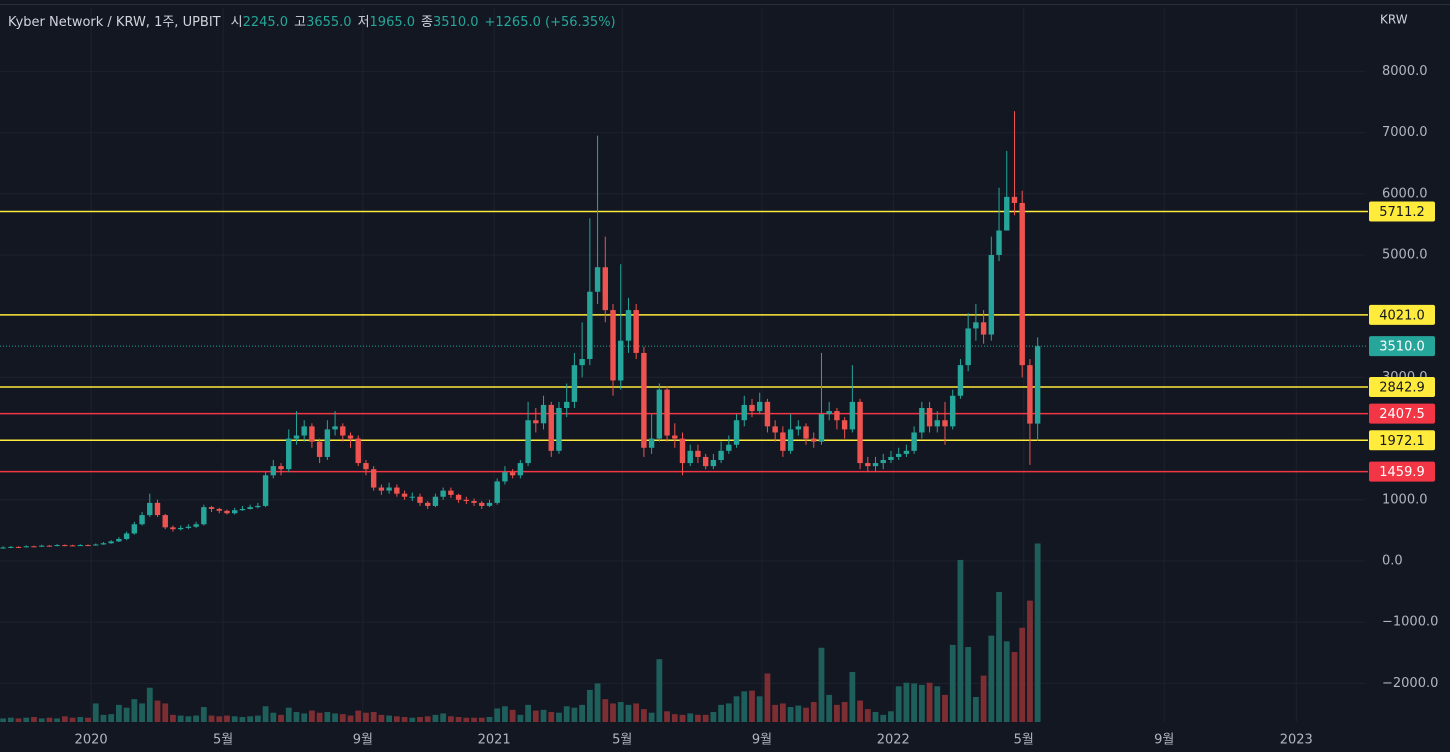 Image resolution: width=1450 pixels, height=752 pixels. I want to click on x-tick-label: 2020, so click(91, 740).